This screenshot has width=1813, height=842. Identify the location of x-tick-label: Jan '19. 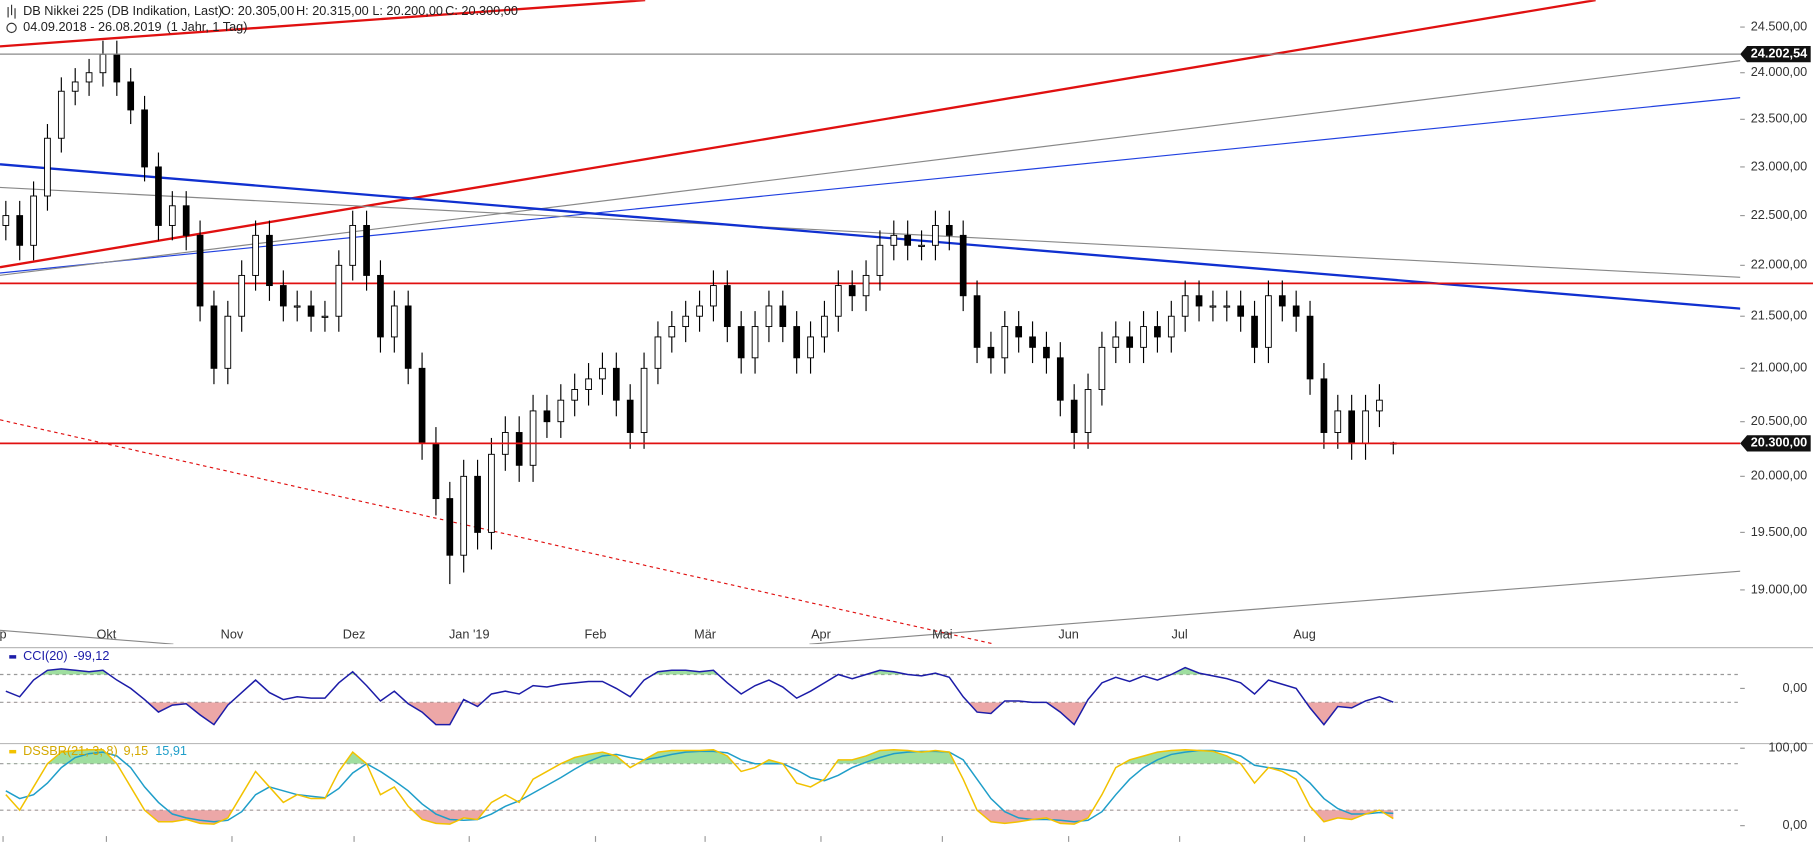
(469, 633).